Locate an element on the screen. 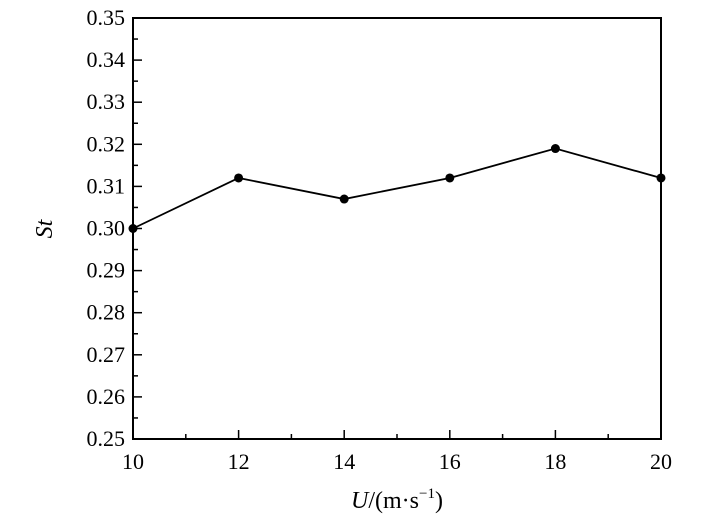 The width and height of the screenshot is (709, 521). x-axis-label-unit: /(m·s is located at coordinates (393, 501).